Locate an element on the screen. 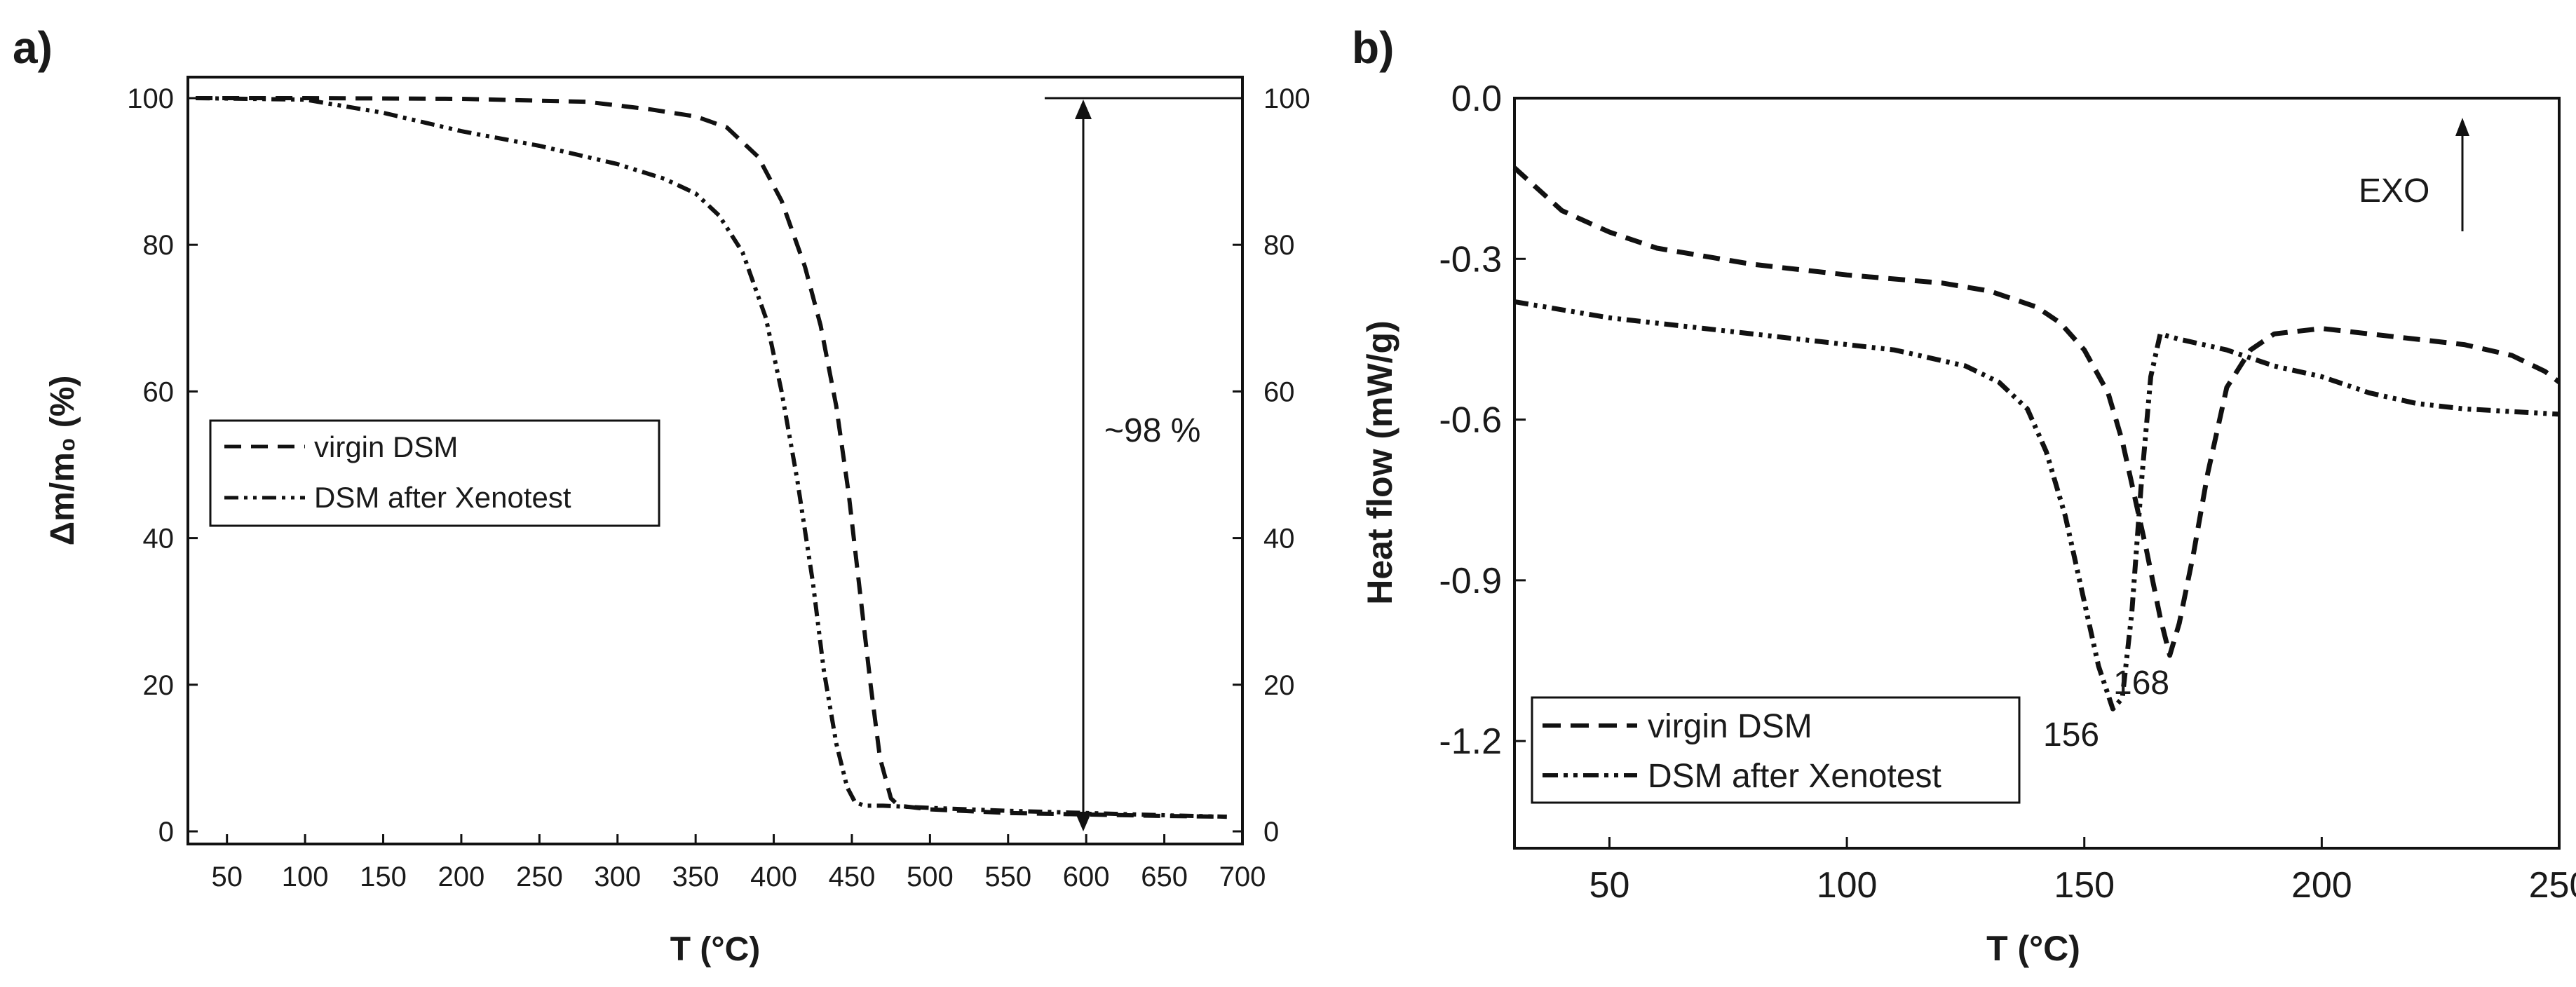  panel-a-y-tick-label: 80 is located at coordinates (159, 245).